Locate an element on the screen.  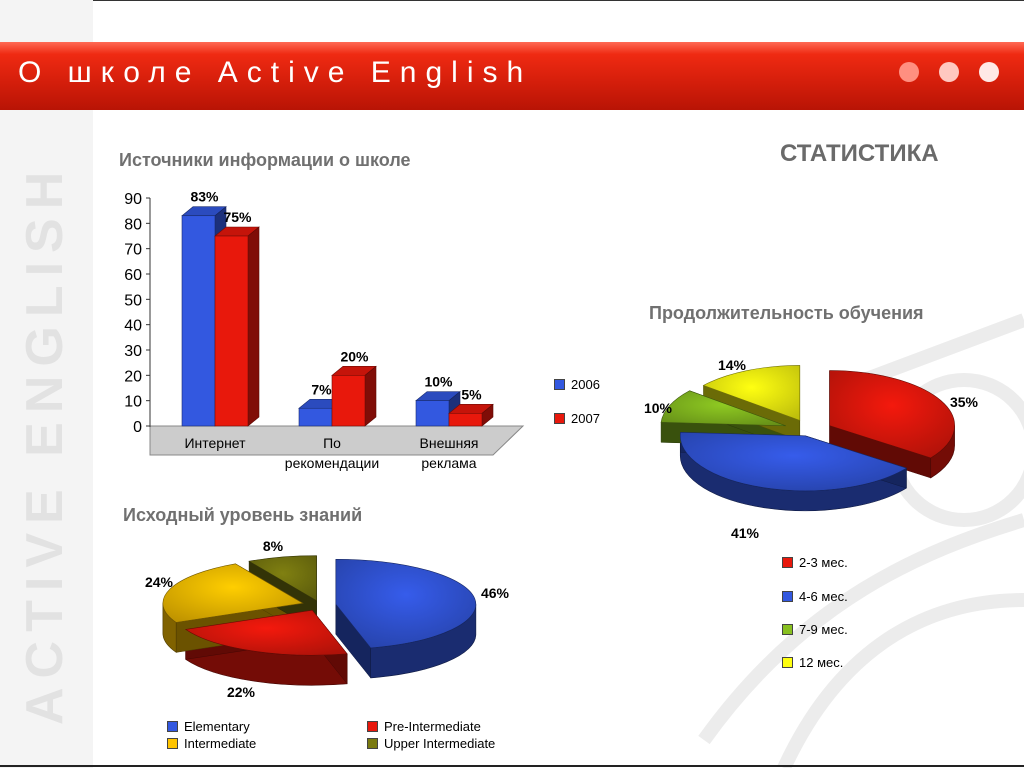
pie-slice-intermediate is located at coordinates (233, 593).